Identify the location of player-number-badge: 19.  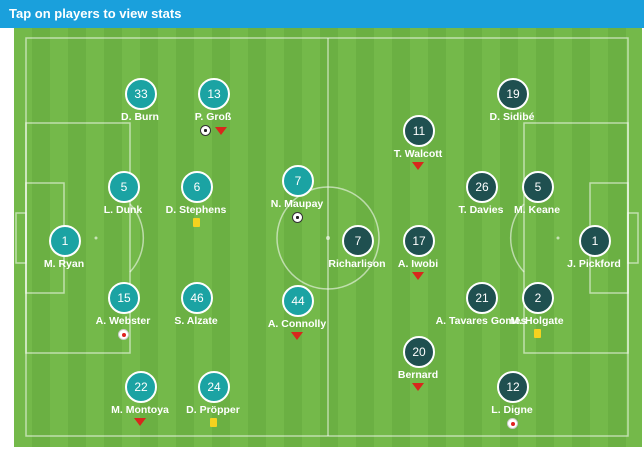
(513, 94).